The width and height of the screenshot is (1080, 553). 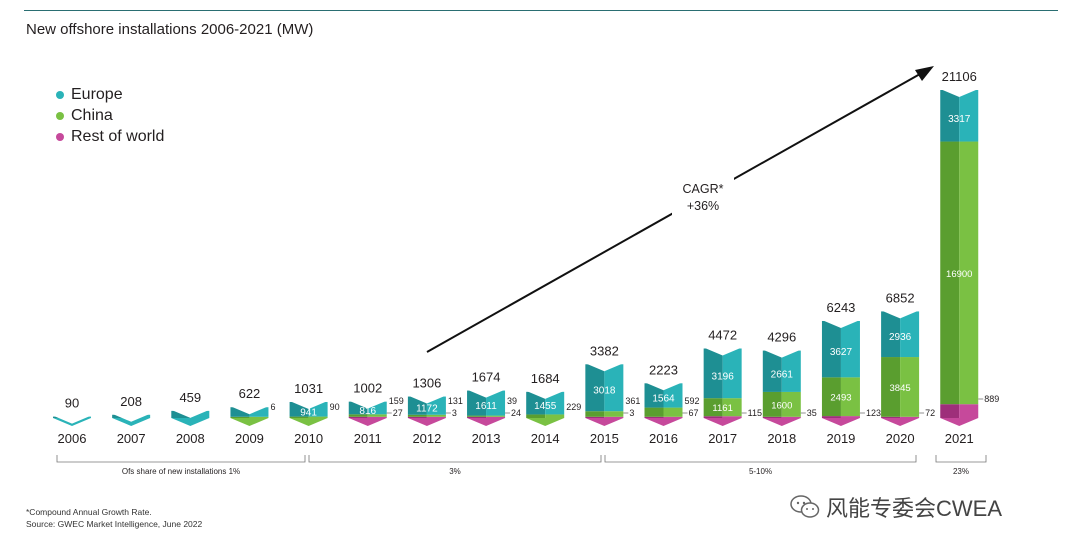 What do you see at coordinates (663, 369) in the screenshot?
I see `total-label-2016: 2223` at bounding box center [663, 369].